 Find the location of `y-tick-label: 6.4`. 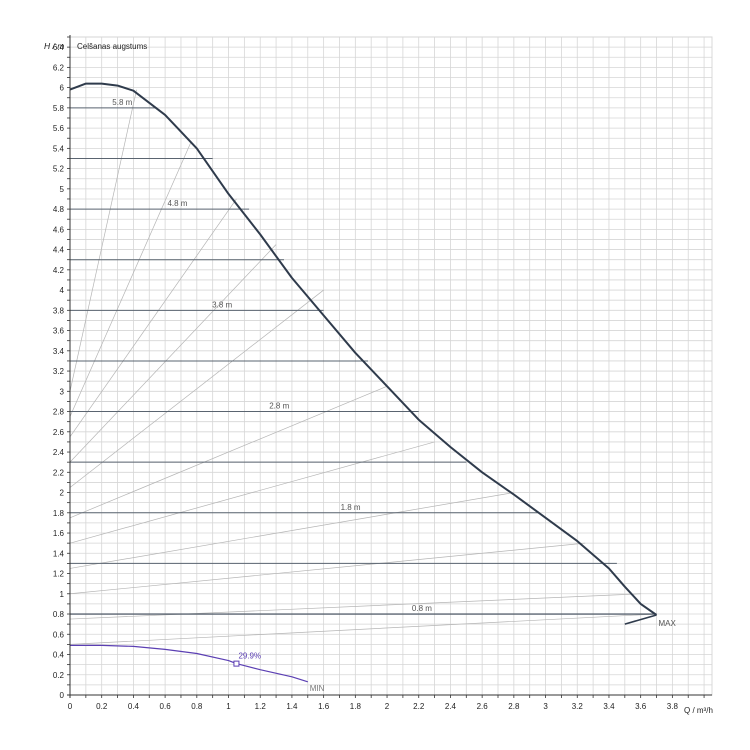

y-tick-label: 6.4 is located at coordinates (59, 47).